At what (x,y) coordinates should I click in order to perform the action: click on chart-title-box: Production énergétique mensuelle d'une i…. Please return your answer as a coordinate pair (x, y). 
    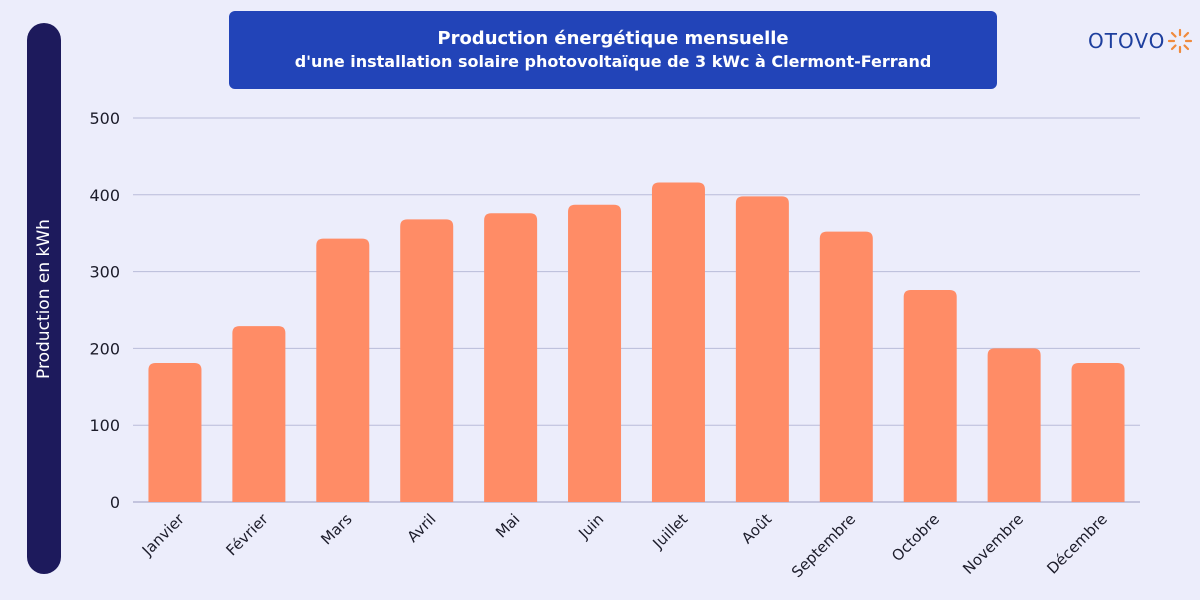
    Looking at the image, I should click on (613, 50).